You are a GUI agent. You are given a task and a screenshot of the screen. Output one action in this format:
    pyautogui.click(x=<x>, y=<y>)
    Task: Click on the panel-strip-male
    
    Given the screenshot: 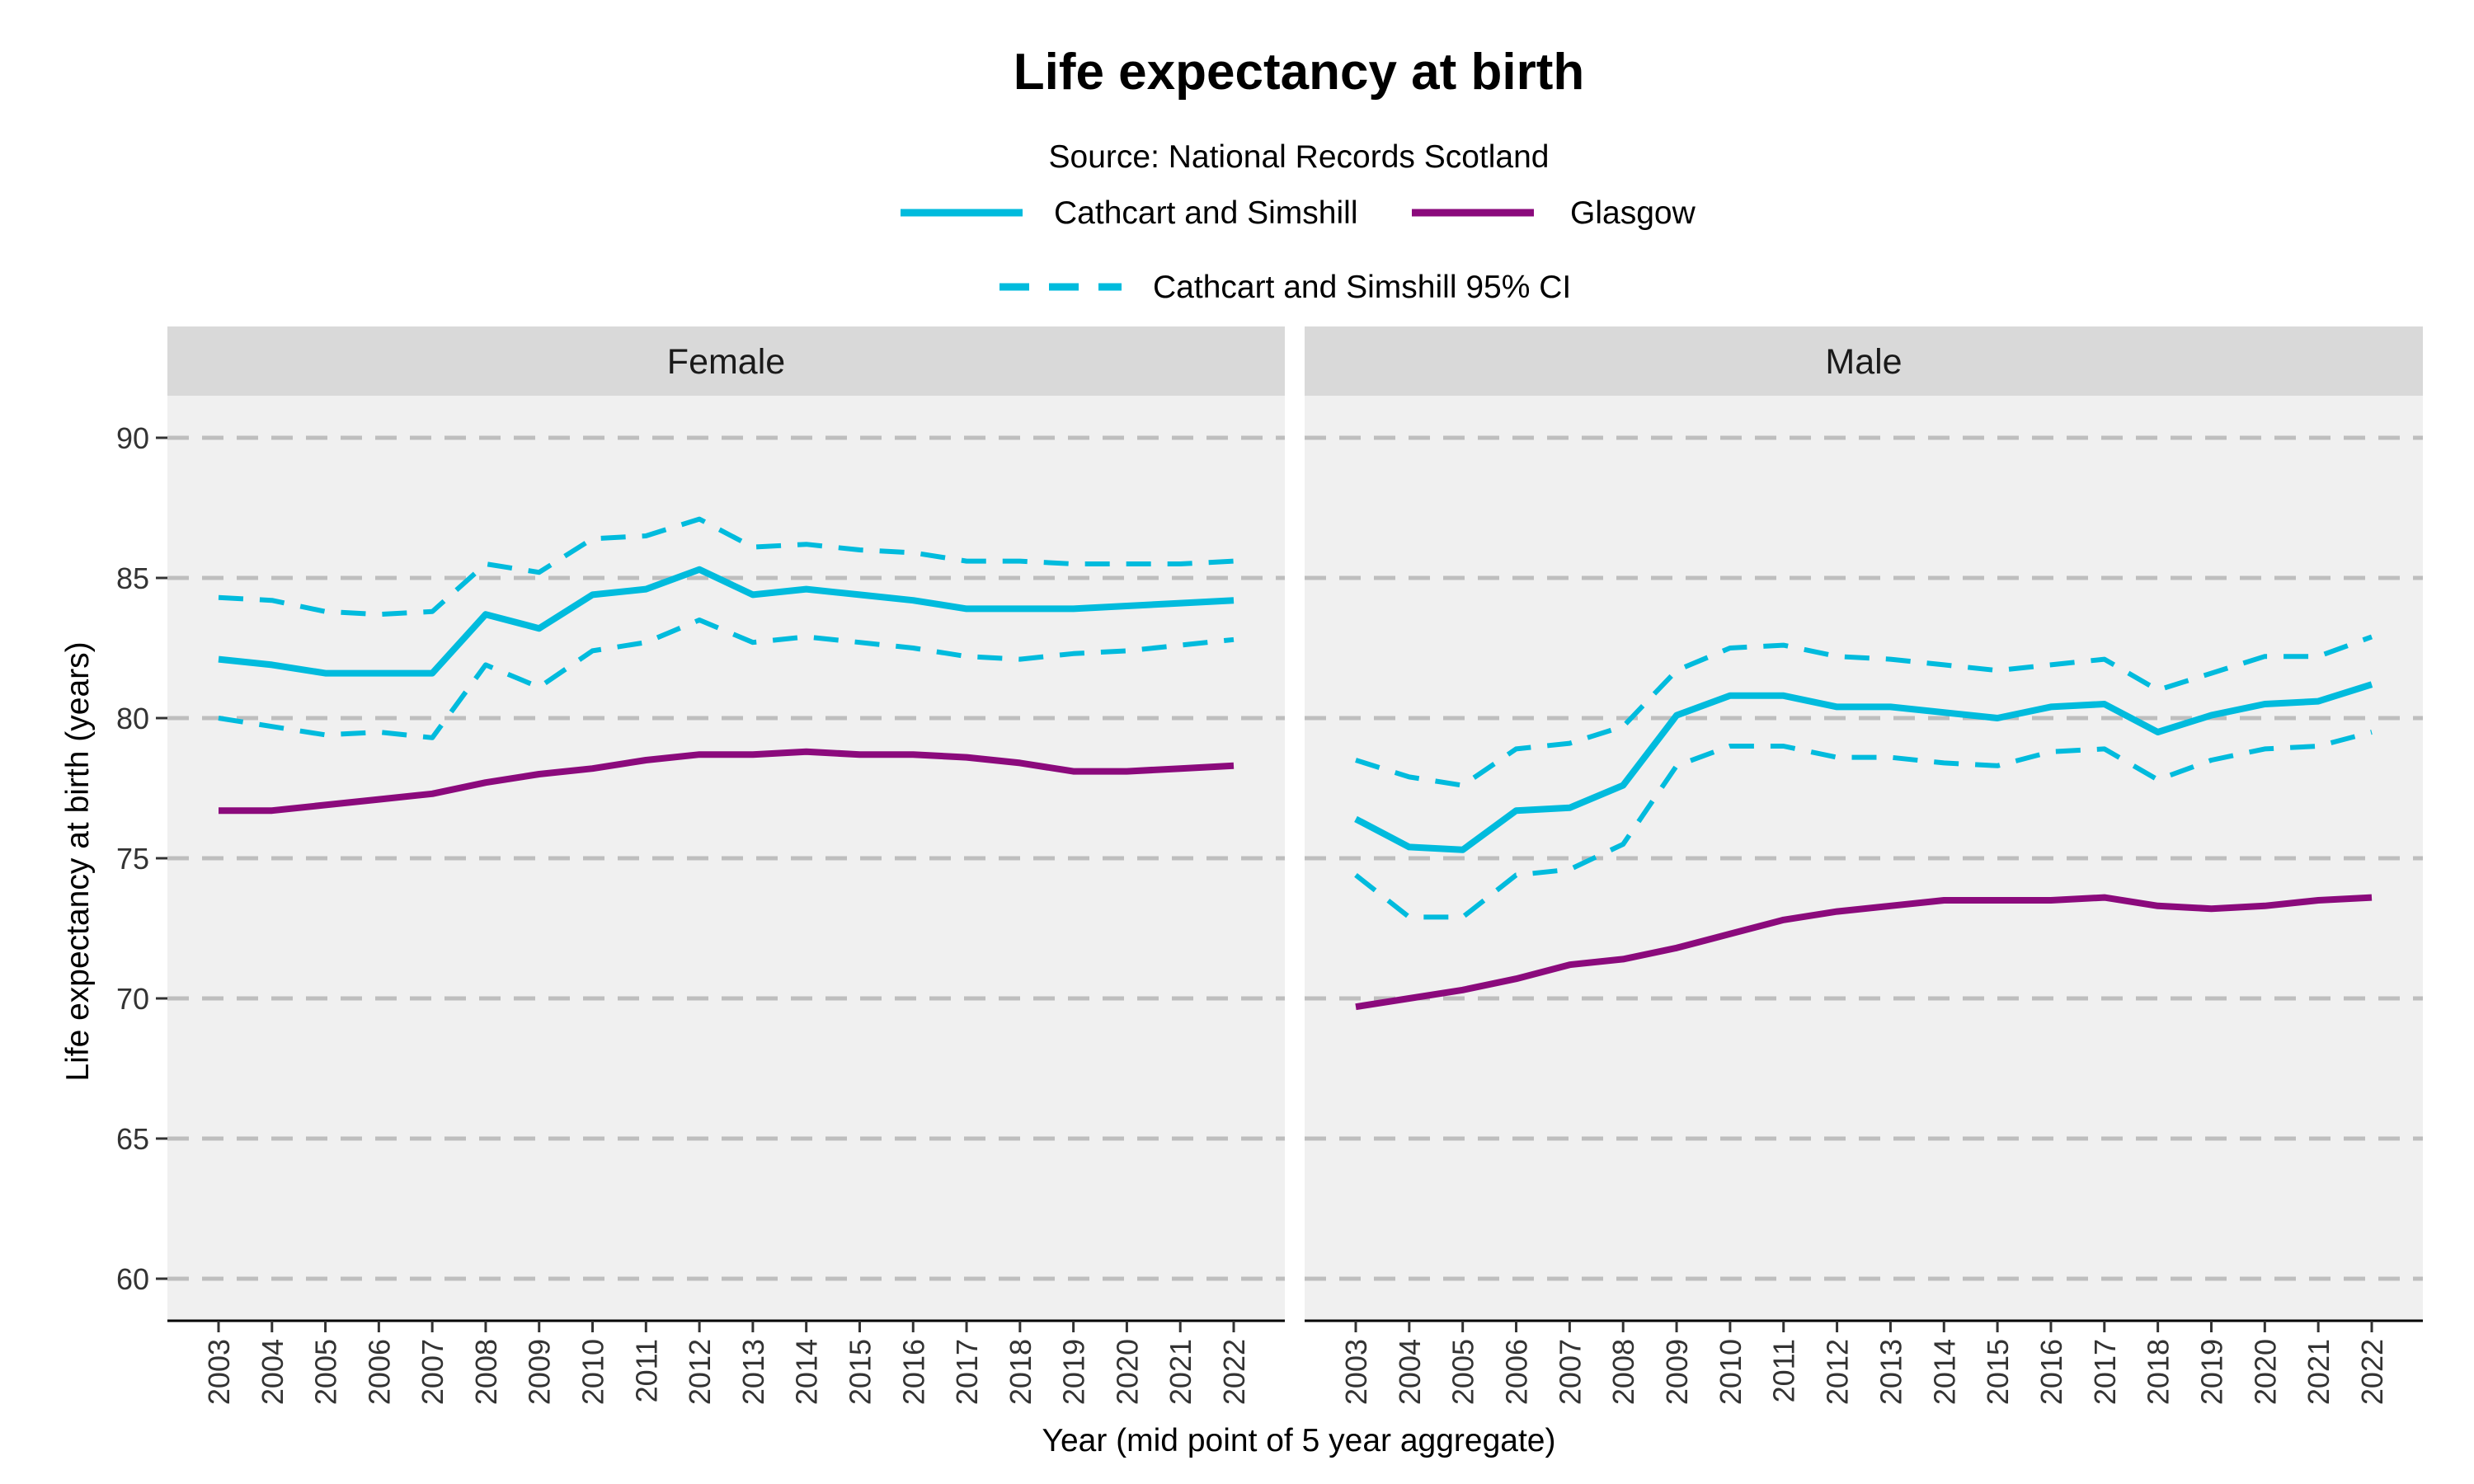 What is the action you would take?
    pyautogui.click(x=1864, y=361)
    